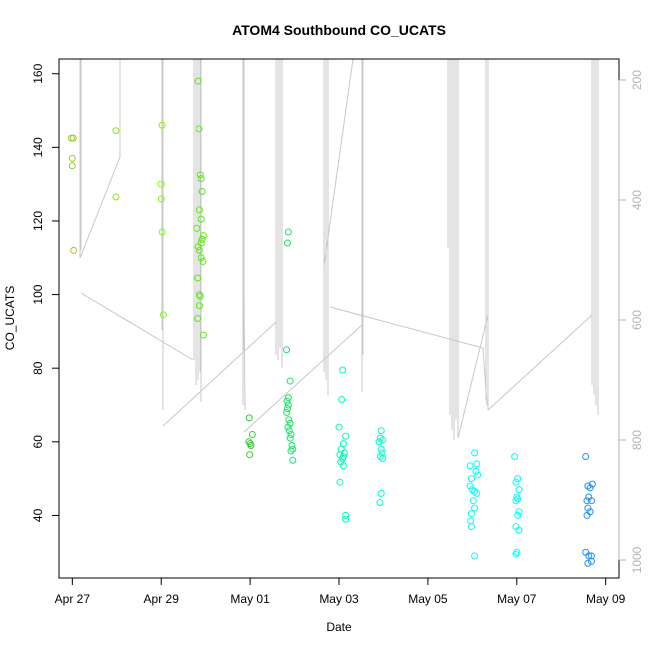 The height and width of the screenshot is (650, 650). Describe the element at coordinates (10, 318) in the screenshot. I see `y-axis-label: CO_UCATS` at that location.